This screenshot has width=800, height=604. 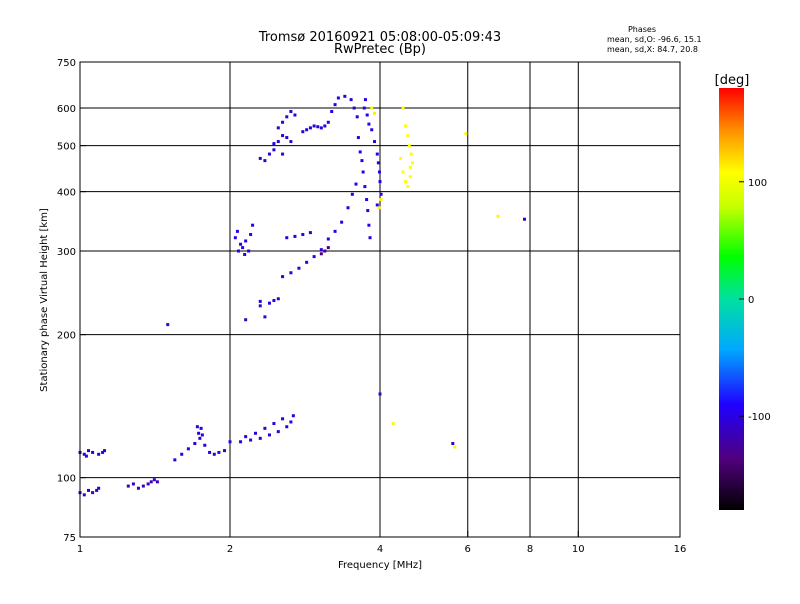 I want to click on phase-stats-x: mean, sd,X: 84.7, 20.8, so click(x=652, y=49).